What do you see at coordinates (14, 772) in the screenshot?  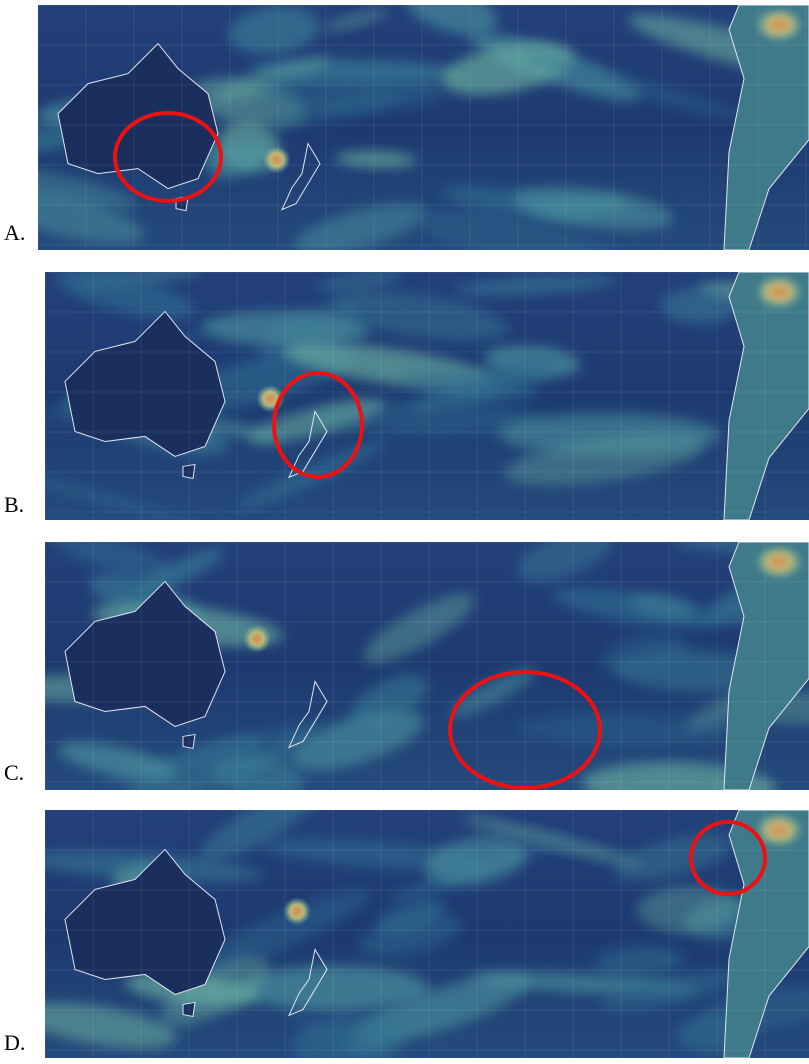 I see `panel-label: C.` at bounding box center [14, 772].